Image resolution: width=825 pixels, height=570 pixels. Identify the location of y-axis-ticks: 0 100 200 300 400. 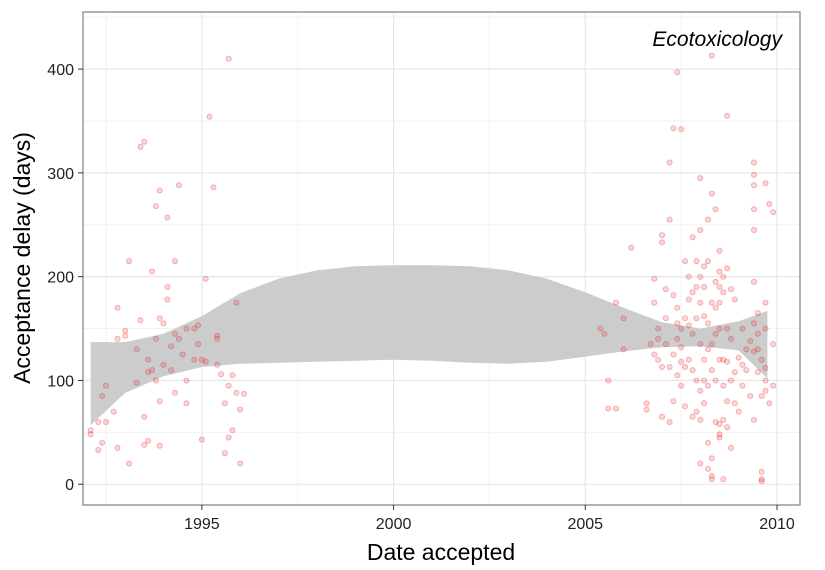
(65, 278).